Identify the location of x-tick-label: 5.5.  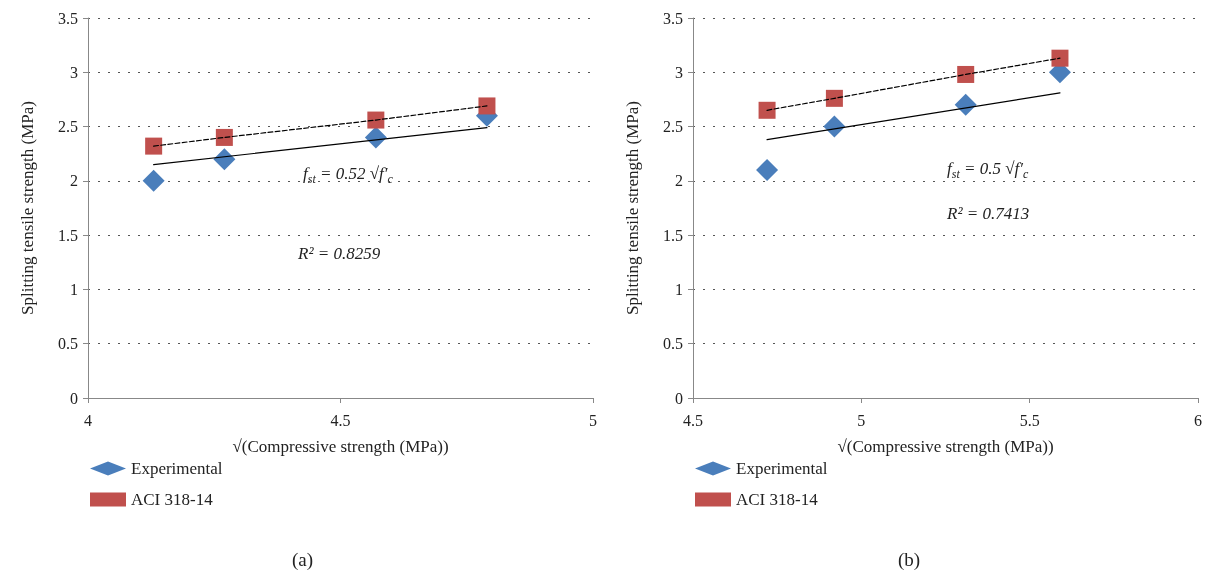
(1029, 420).